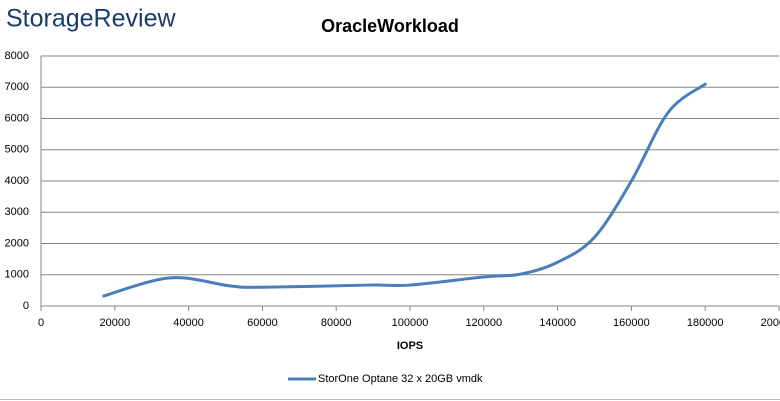 This screenshot has height=401, width=780. I want to click on x-axis-label: IOPS, so click(410, 346).